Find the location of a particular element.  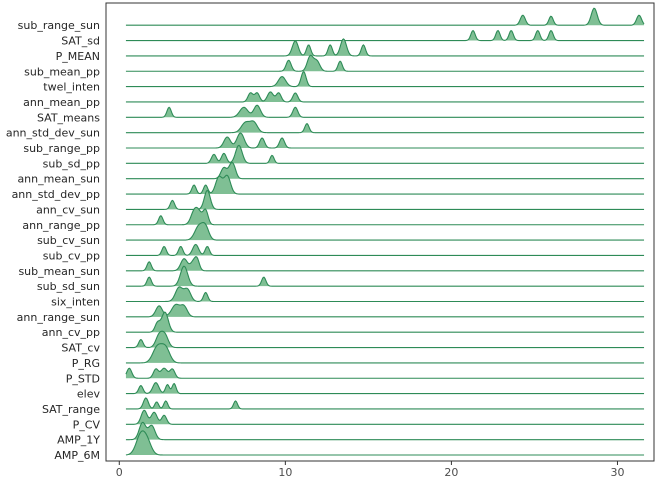

ridge-line-sub-mean-sun is located at coordinates (385, 264).